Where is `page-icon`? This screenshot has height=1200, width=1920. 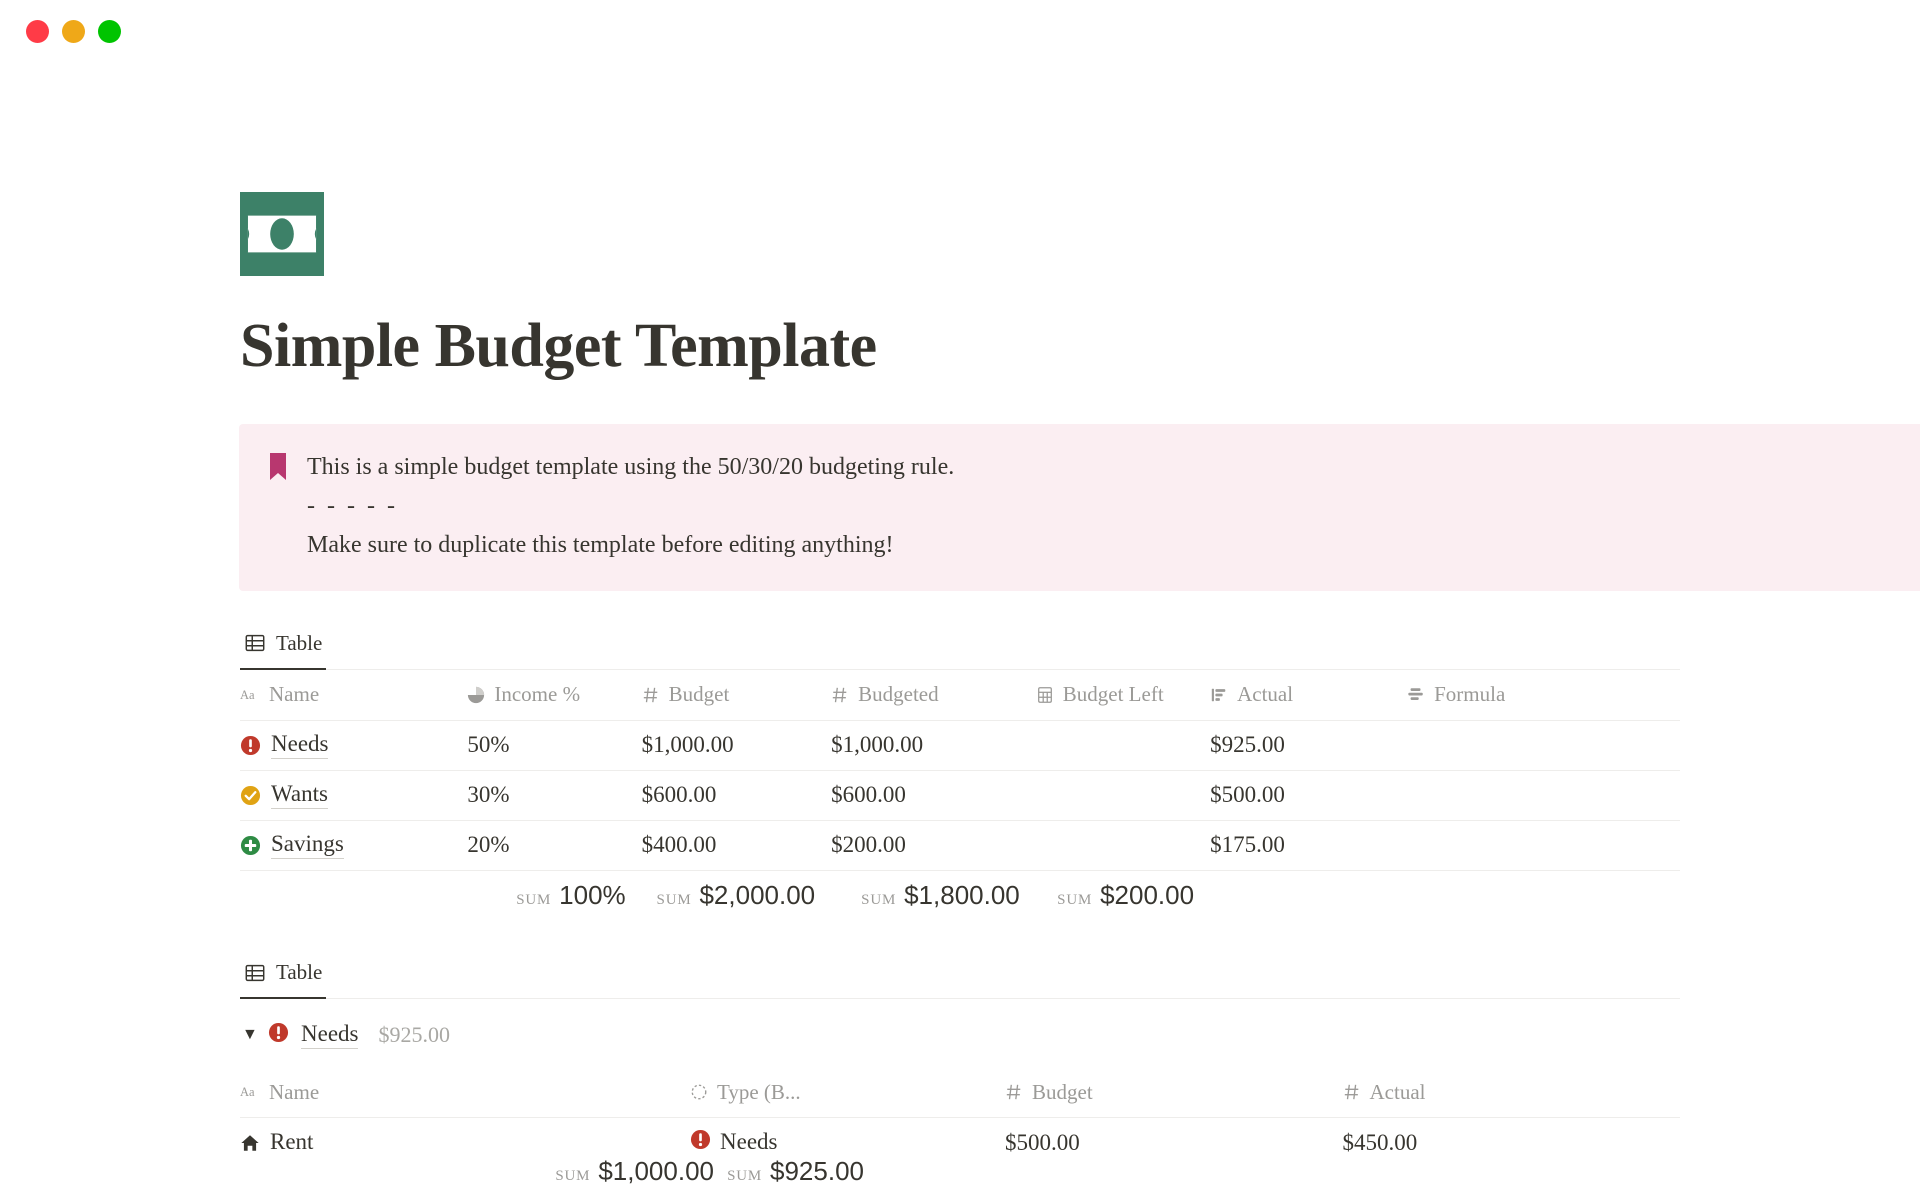 page-icon is located at coordinates (282, 234).